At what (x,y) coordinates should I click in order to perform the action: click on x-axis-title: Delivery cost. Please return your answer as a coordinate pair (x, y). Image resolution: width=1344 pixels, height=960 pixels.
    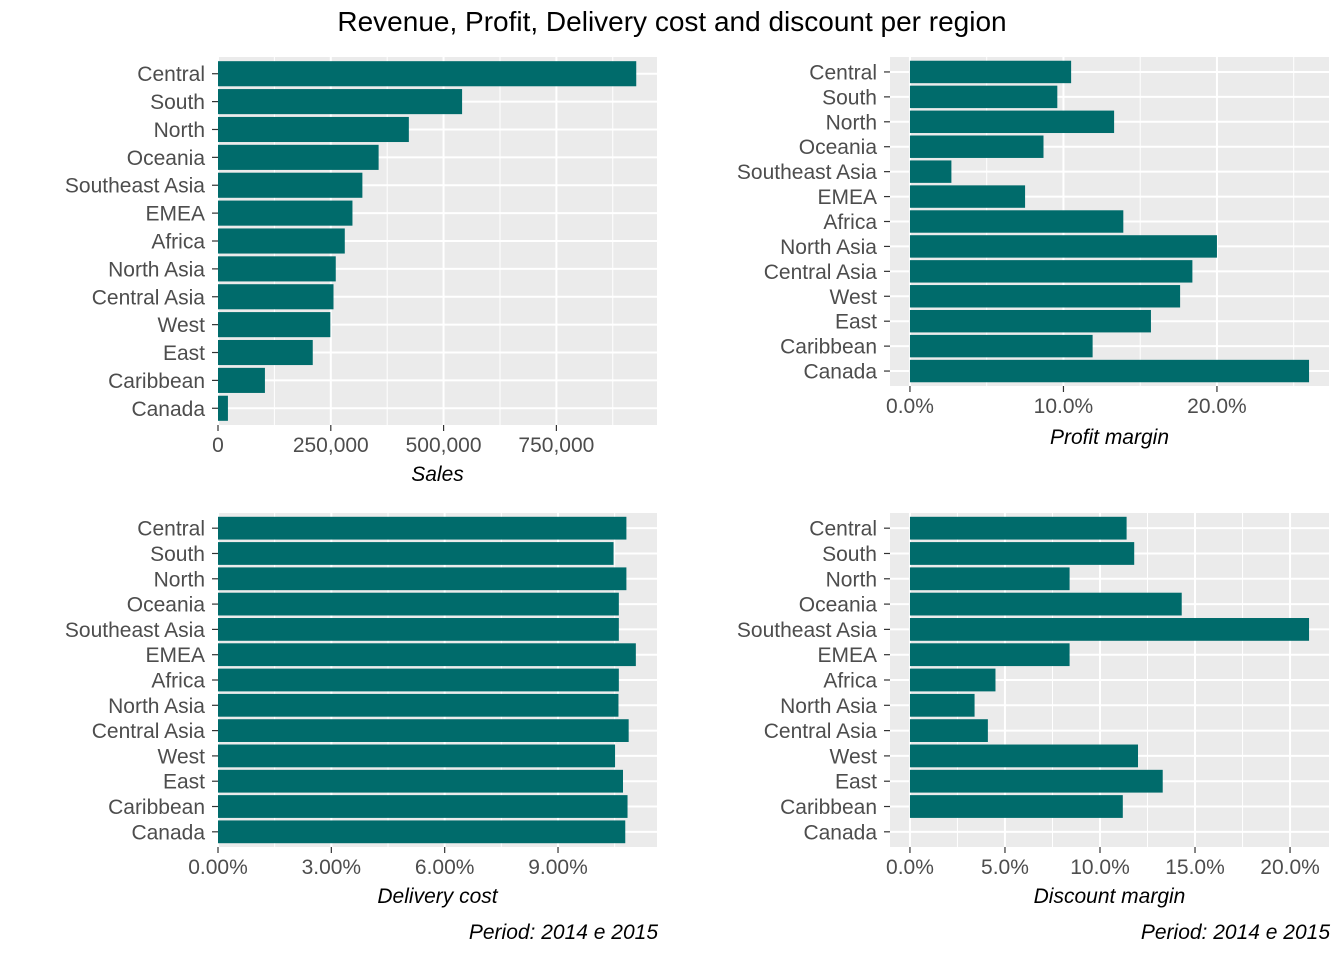
    Looking at the image, I should click on (437, 896).